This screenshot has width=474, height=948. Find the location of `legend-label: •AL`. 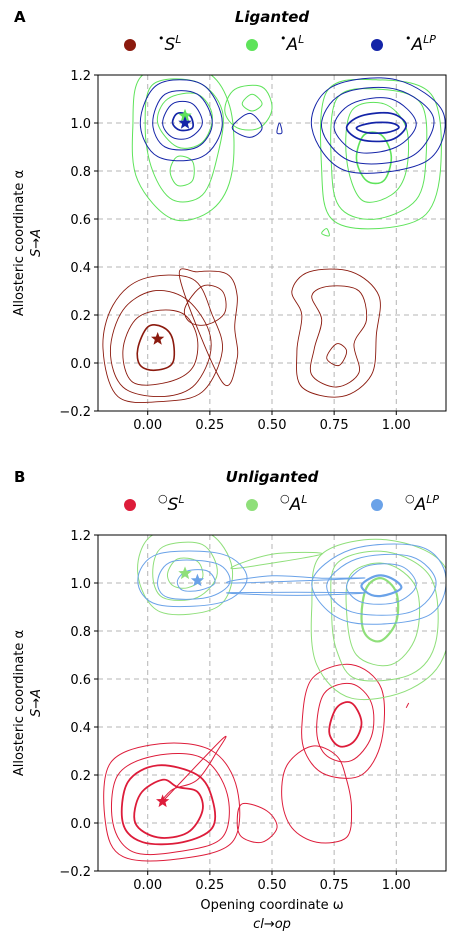

legend-label: •AL is located at coordinates (292, 43).